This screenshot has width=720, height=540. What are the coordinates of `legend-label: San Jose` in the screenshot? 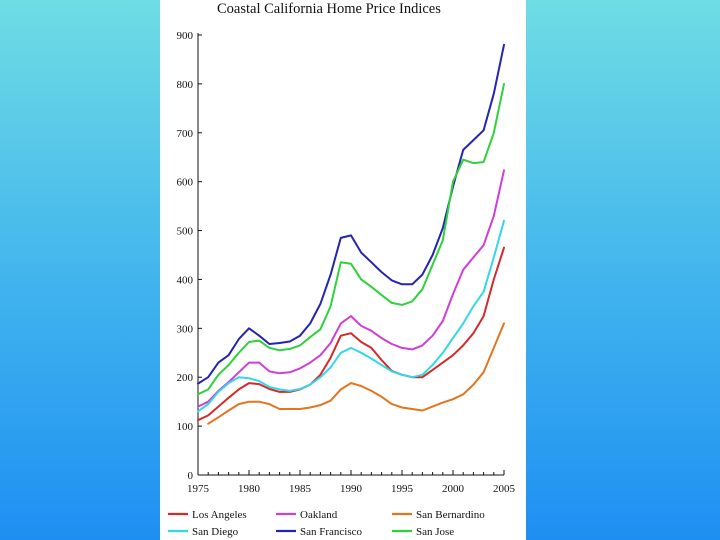 It's located at (435, 532).